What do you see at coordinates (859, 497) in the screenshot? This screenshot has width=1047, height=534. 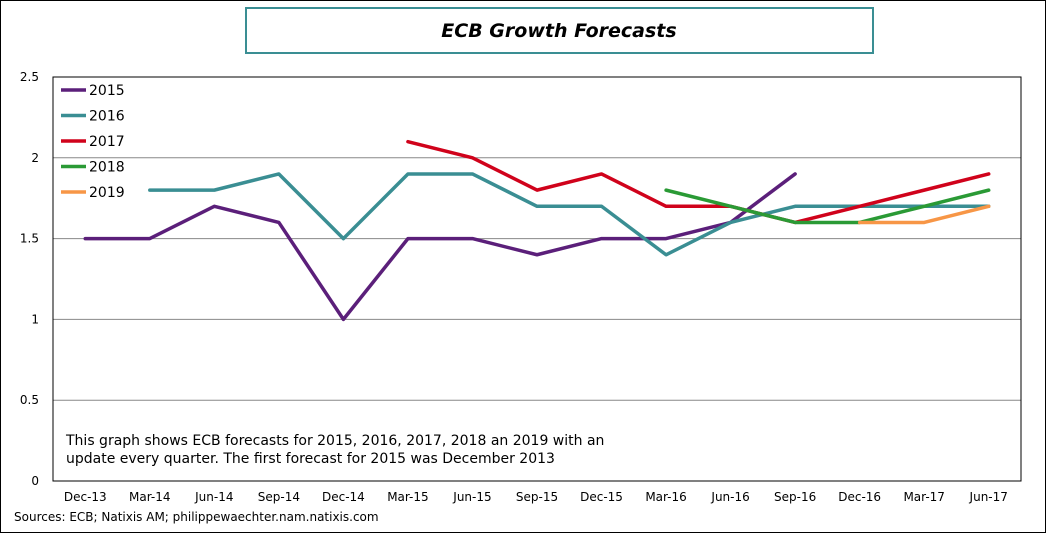 I see `x-tick-label: Dec-16` at bounding box center [859, 497].